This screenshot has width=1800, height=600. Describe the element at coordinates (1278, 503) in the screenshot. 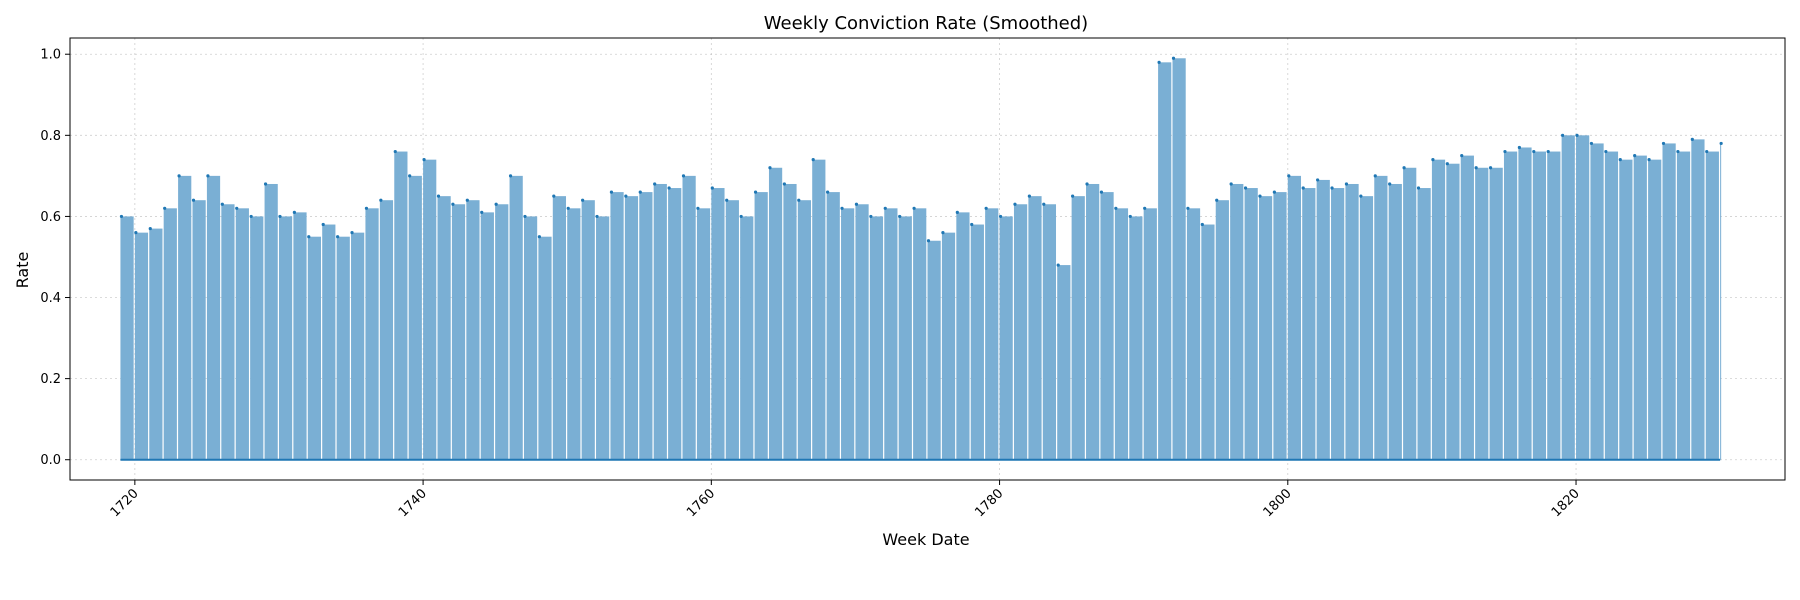

I see `x-tick-label: 1800` at that location.